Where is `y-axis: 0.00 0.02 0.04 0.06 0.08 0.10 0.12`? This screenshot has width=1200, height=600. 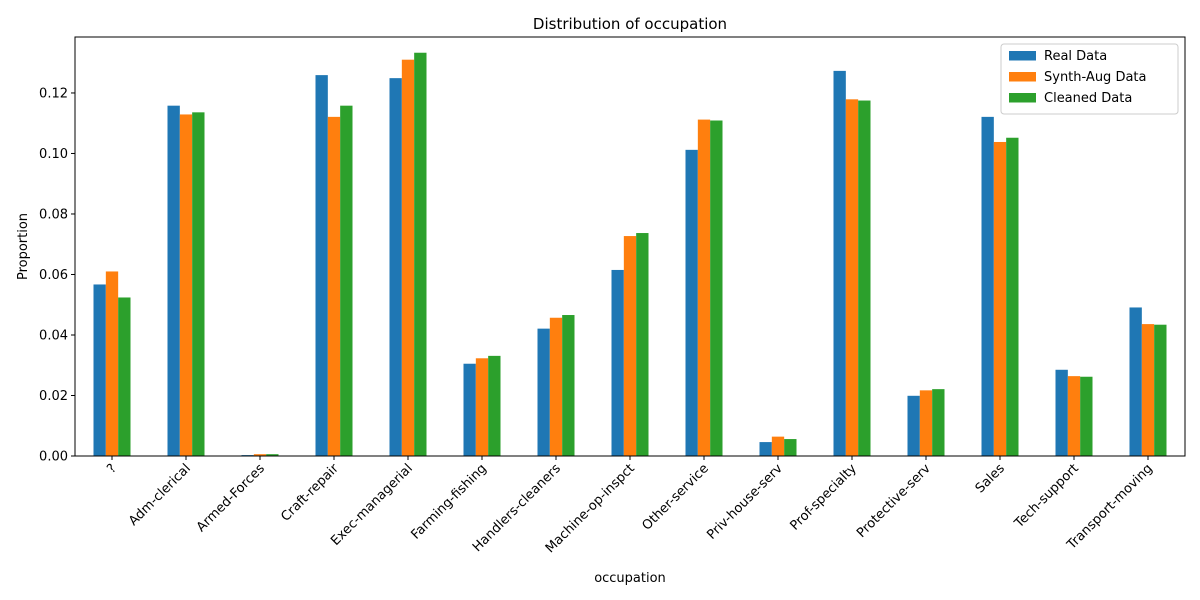
y-axis: 0.00 0.02 0.04 0.06 0.08 0.10 0.12 is located at coordinates (57, 275).